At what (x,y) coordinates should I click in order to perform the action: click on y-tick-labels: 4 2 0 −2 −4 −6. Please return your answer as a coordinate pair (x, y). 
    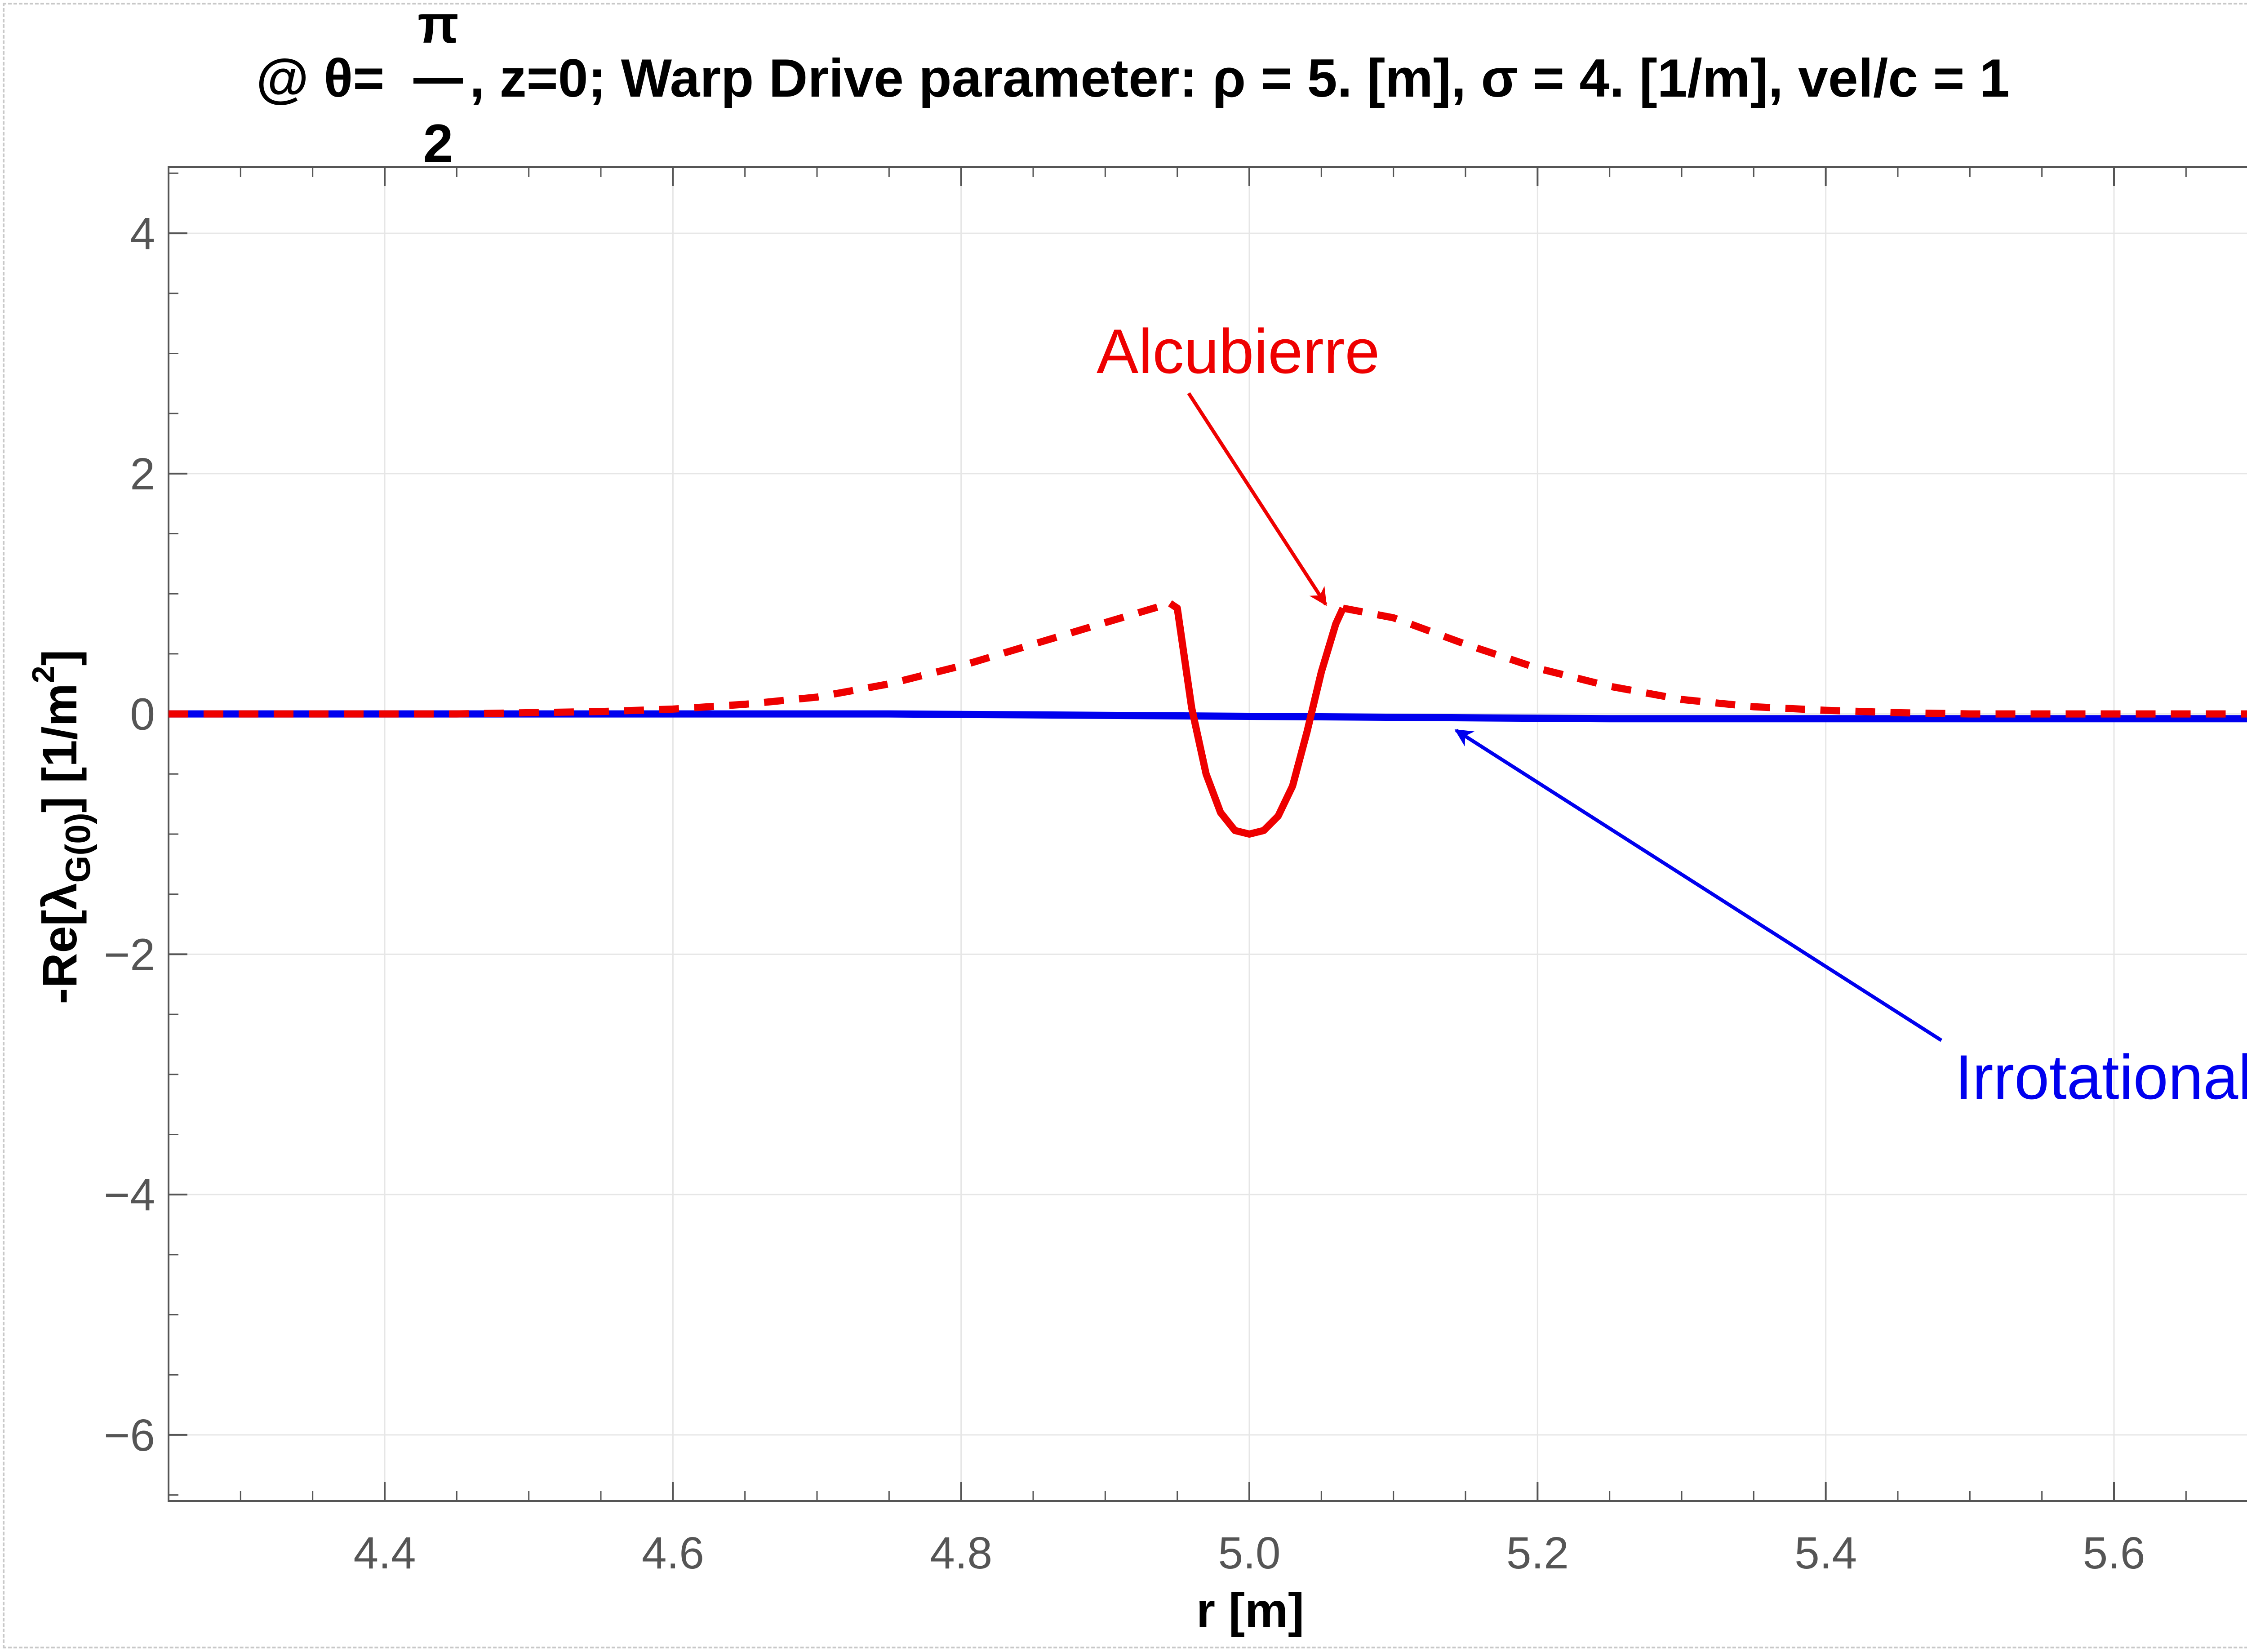
    Looking at the image, I should click on (130, 835).